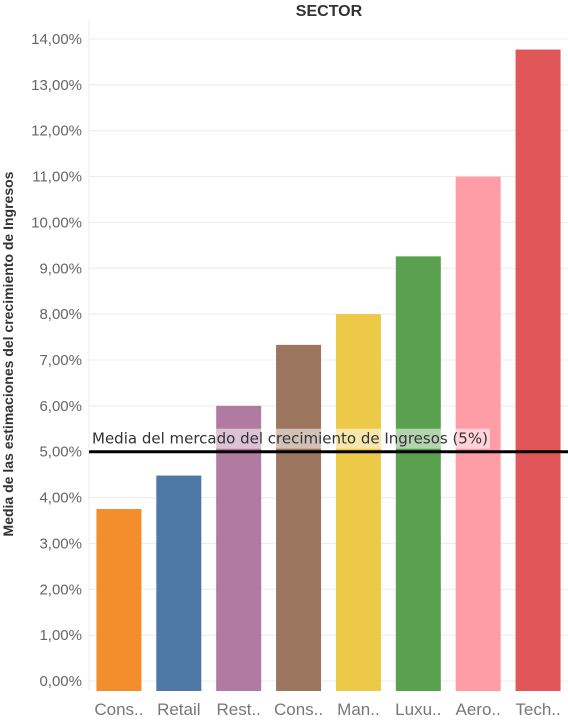  Describe the element at coordinates (478, 709) in the screenshot. I see `x-tick-label: Aero..` at that location.